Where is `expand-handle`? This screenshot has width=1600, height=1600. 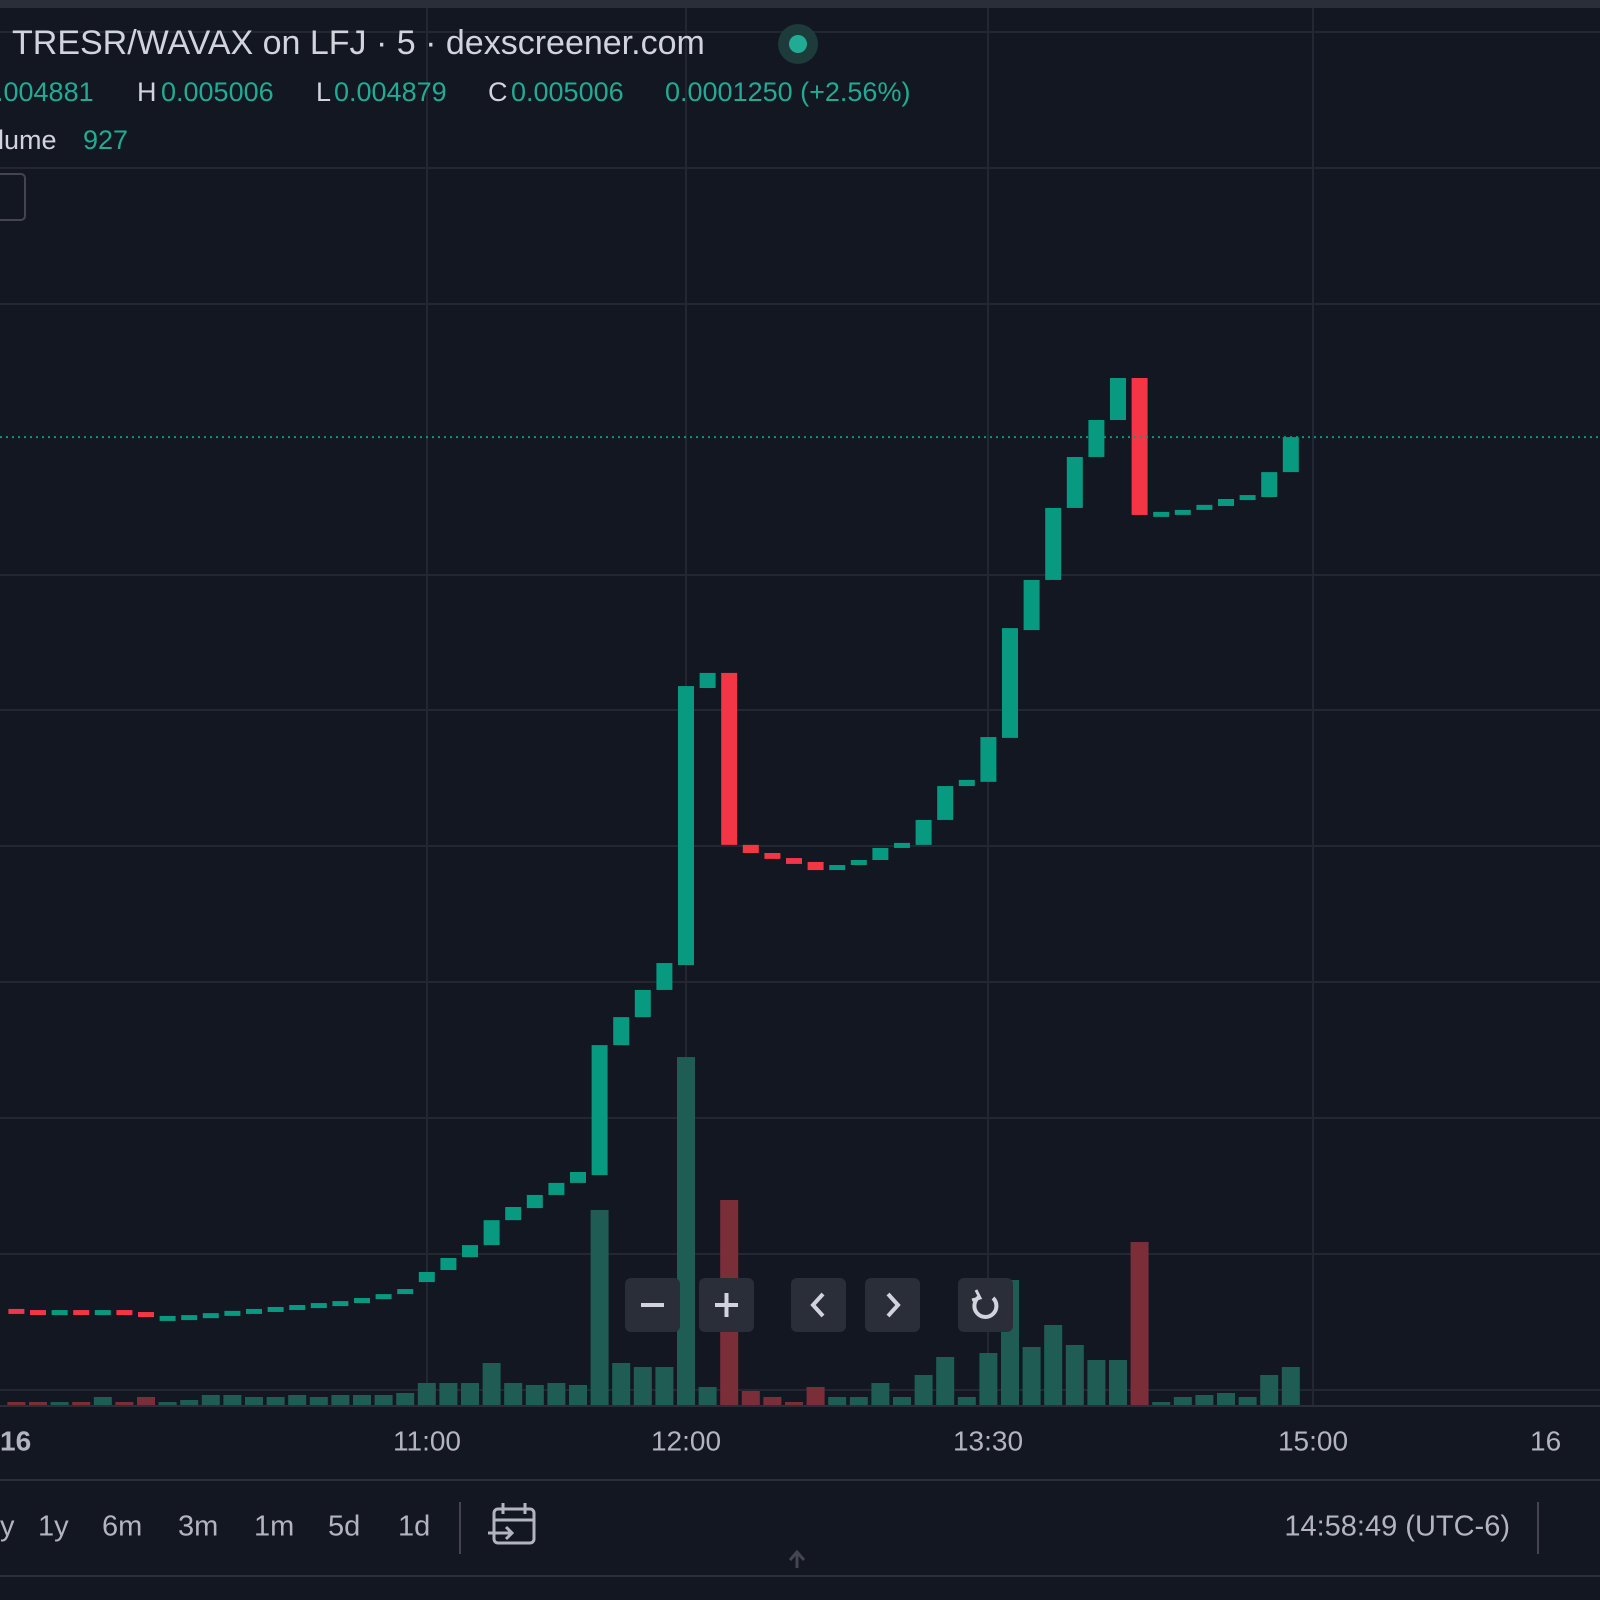
expand-handle is located at coordinates (797, 1558).